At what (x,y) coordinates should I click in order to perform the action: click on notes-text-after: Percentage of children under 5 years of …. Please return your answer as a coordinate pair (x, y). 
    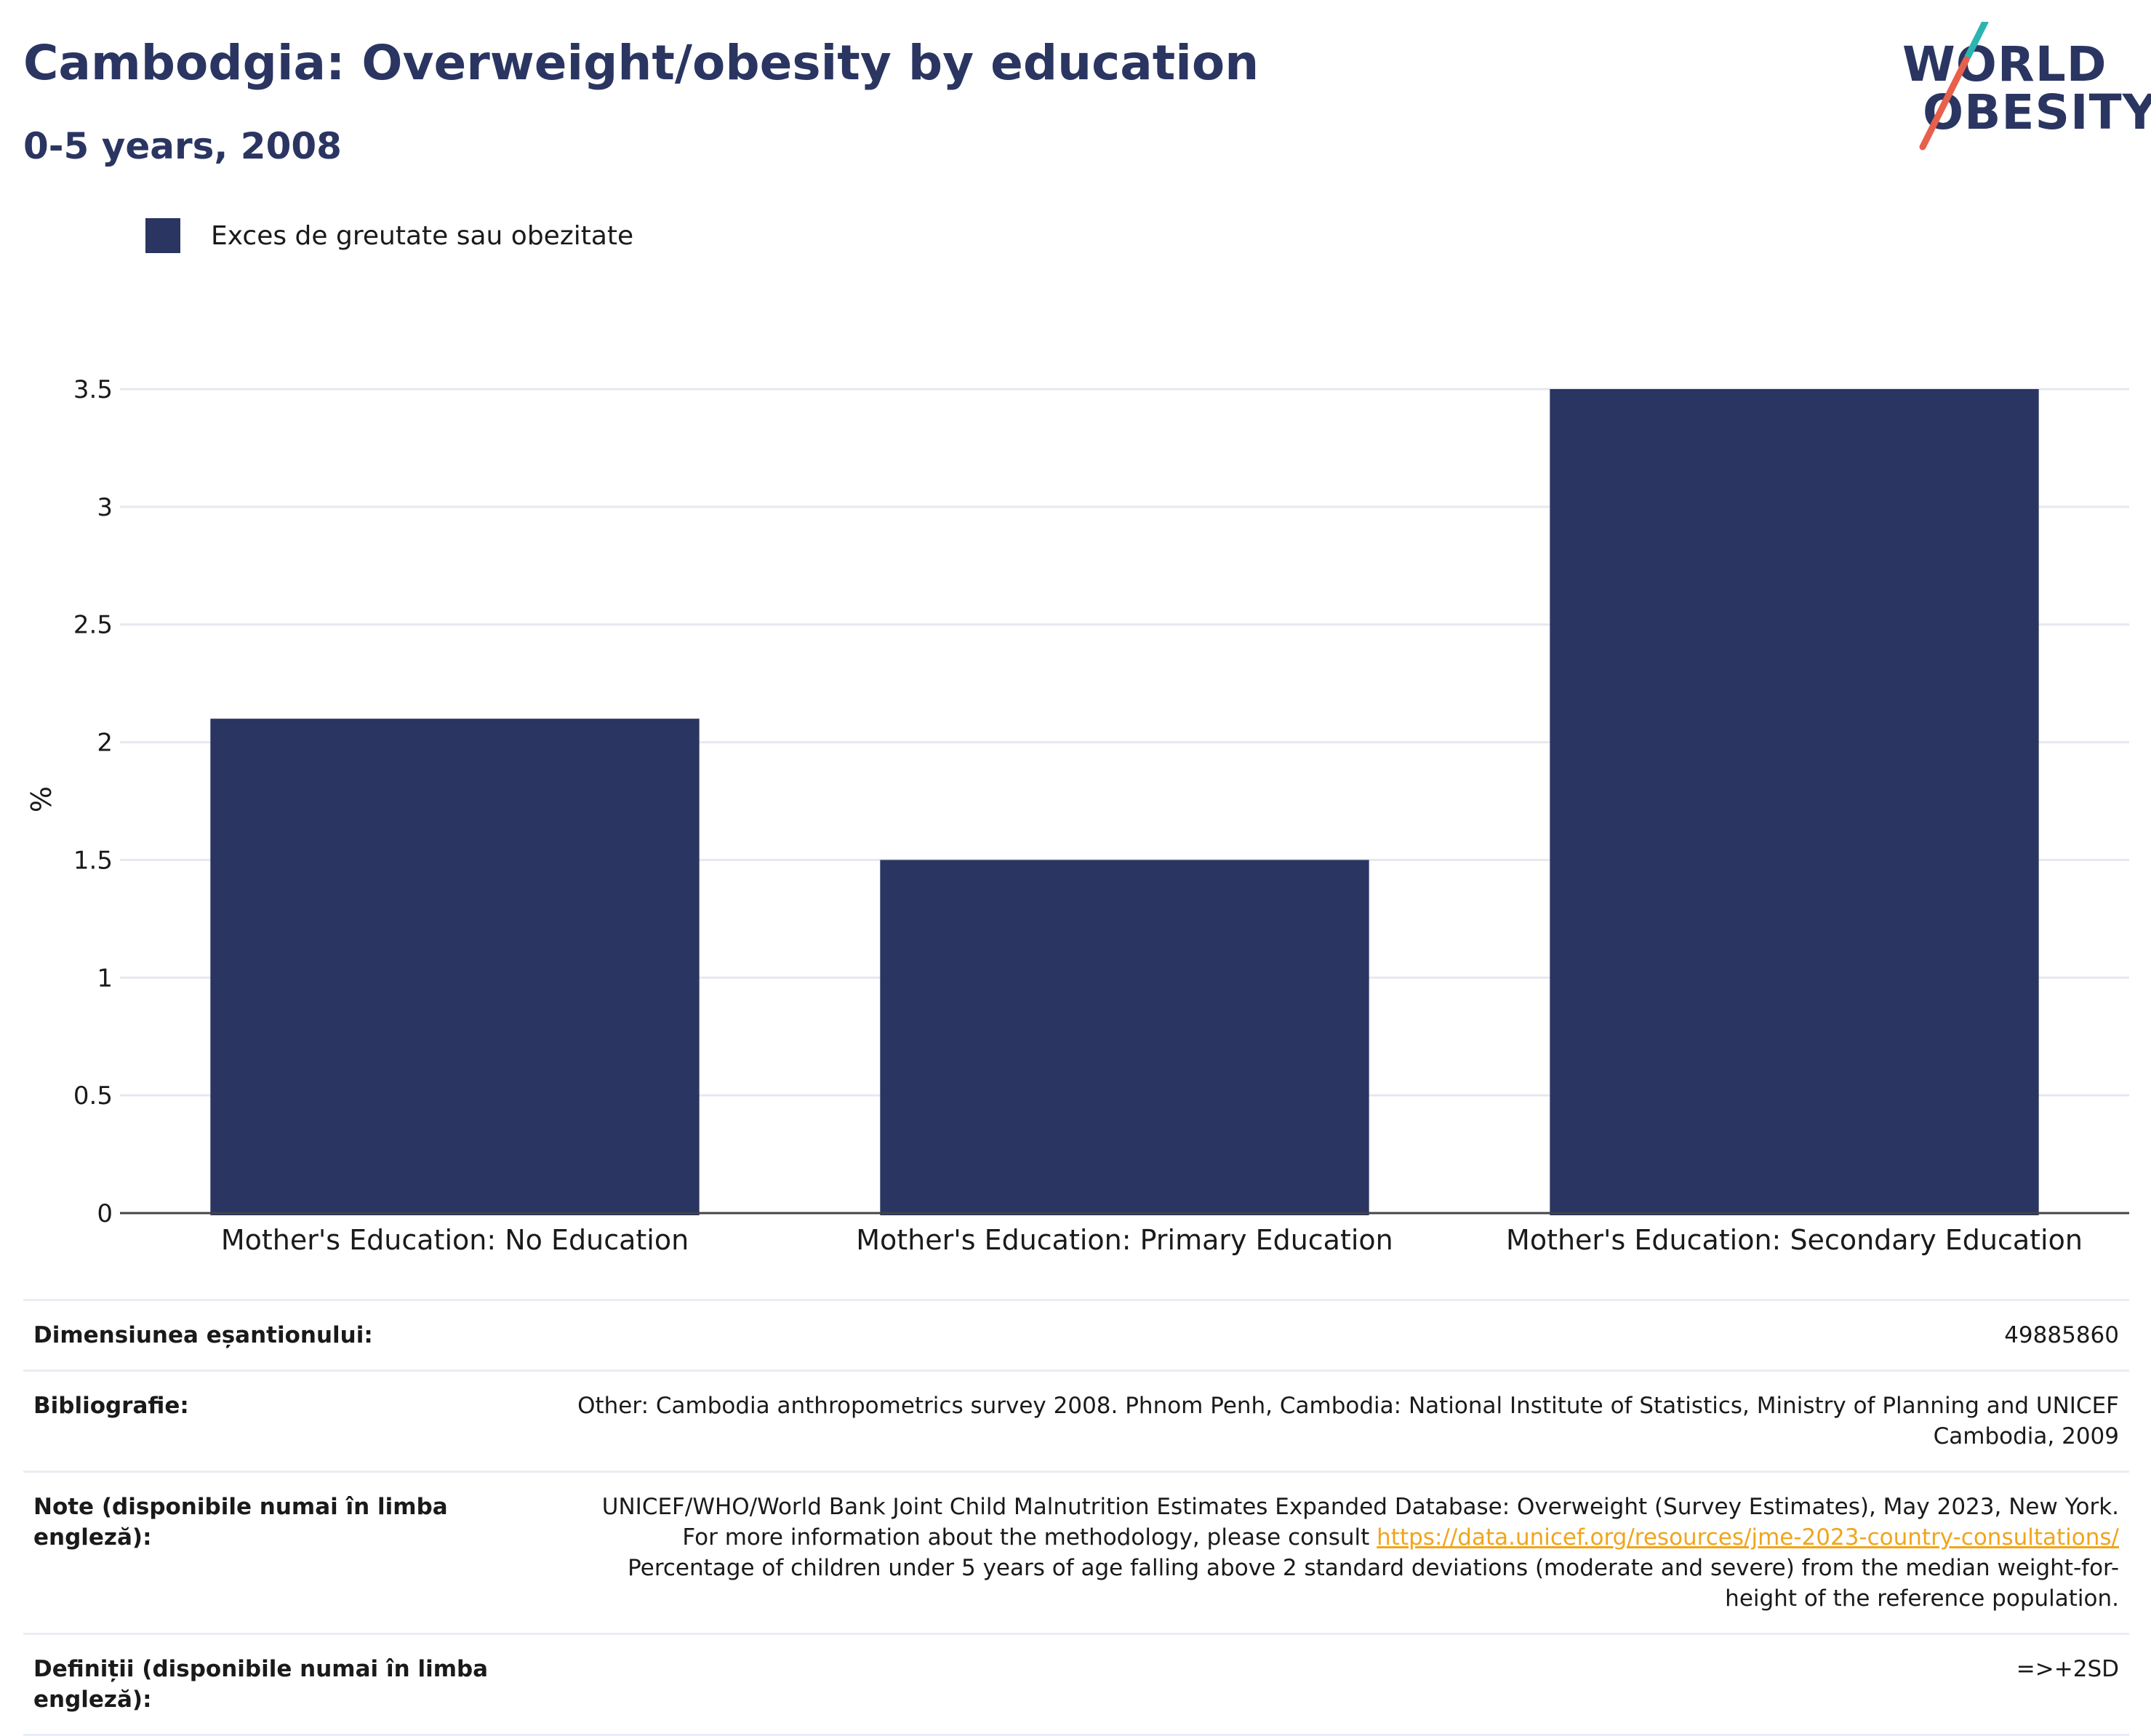
    Looking at the image, I should click on (1373, 1583).